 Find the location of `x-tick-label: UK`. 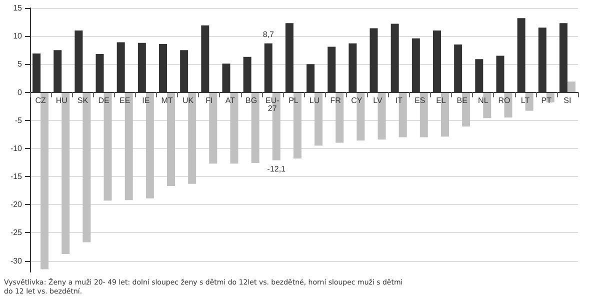

x-tick-label: UK is located at coordinates (188, 100).